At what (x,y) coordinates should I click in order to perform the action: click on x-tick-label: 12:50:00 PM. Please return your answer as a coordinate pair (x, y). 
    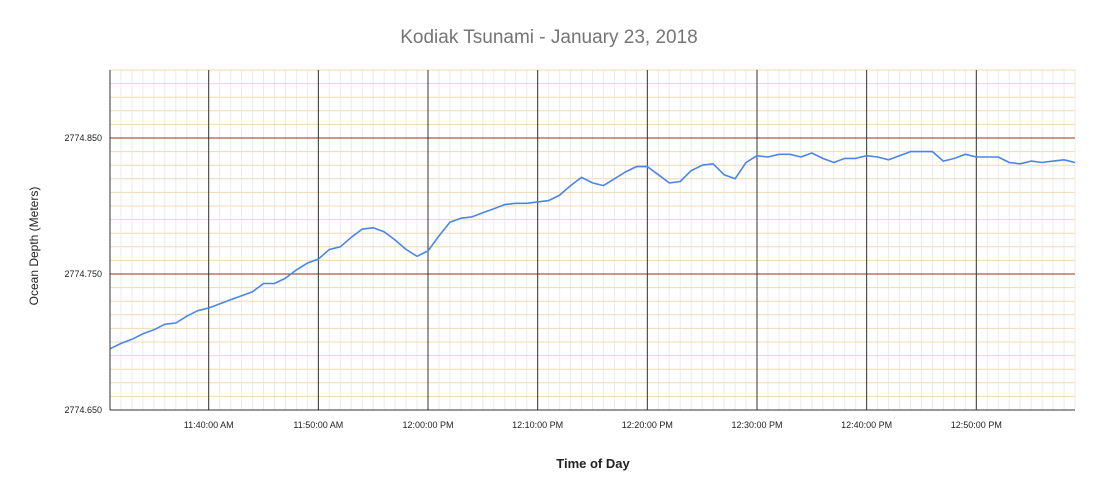
    Looking at the image, I should click on (976, 425).